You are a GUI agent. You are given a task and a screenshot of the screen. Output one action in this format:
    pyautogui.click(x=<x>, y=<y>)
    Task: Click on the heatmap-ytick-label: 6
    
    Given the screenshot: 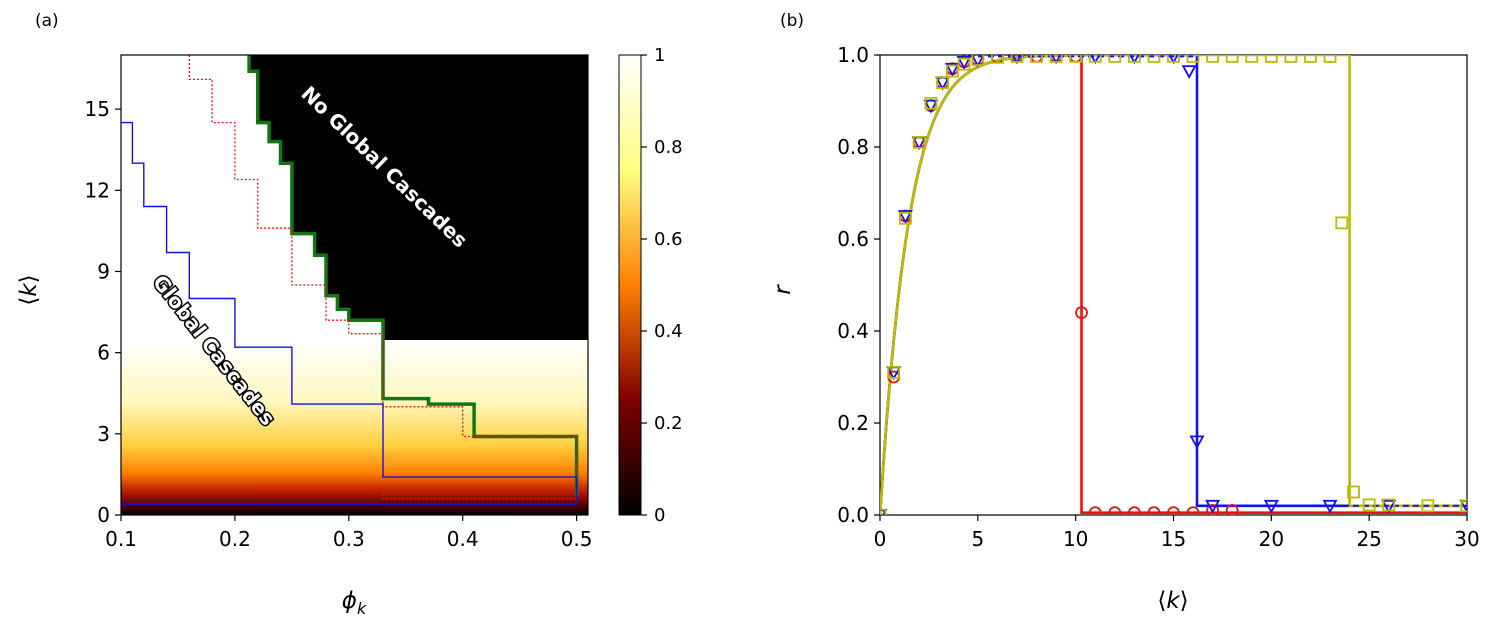 What is the action you would take?
    pyautogui.click(x=103, y=353)
    